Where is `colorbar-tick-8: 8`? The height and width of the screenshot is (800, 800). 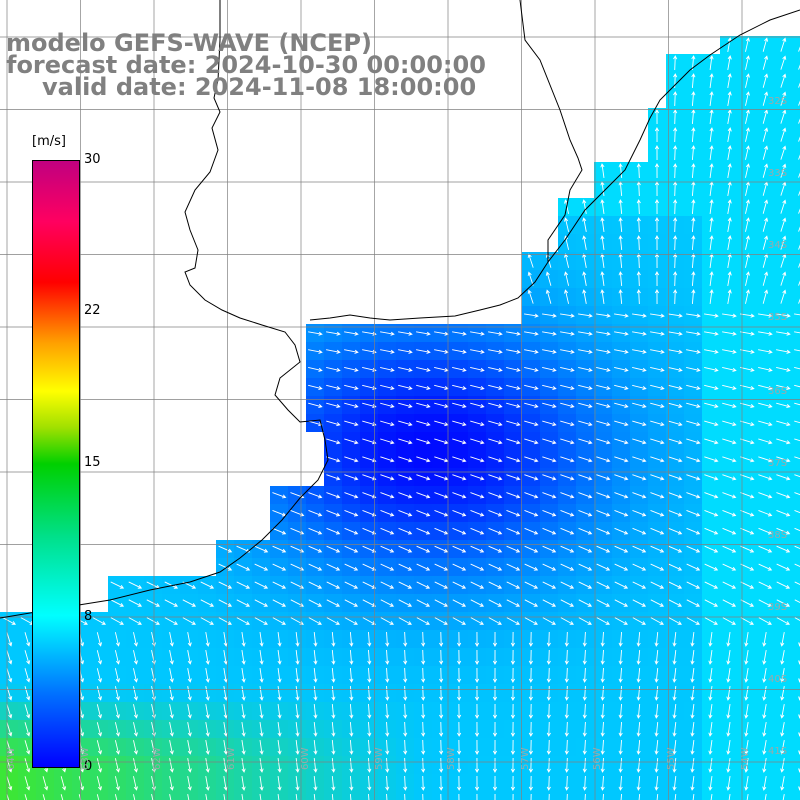 colorbar-tick-8: 8 is located at coordinates (88, 616).